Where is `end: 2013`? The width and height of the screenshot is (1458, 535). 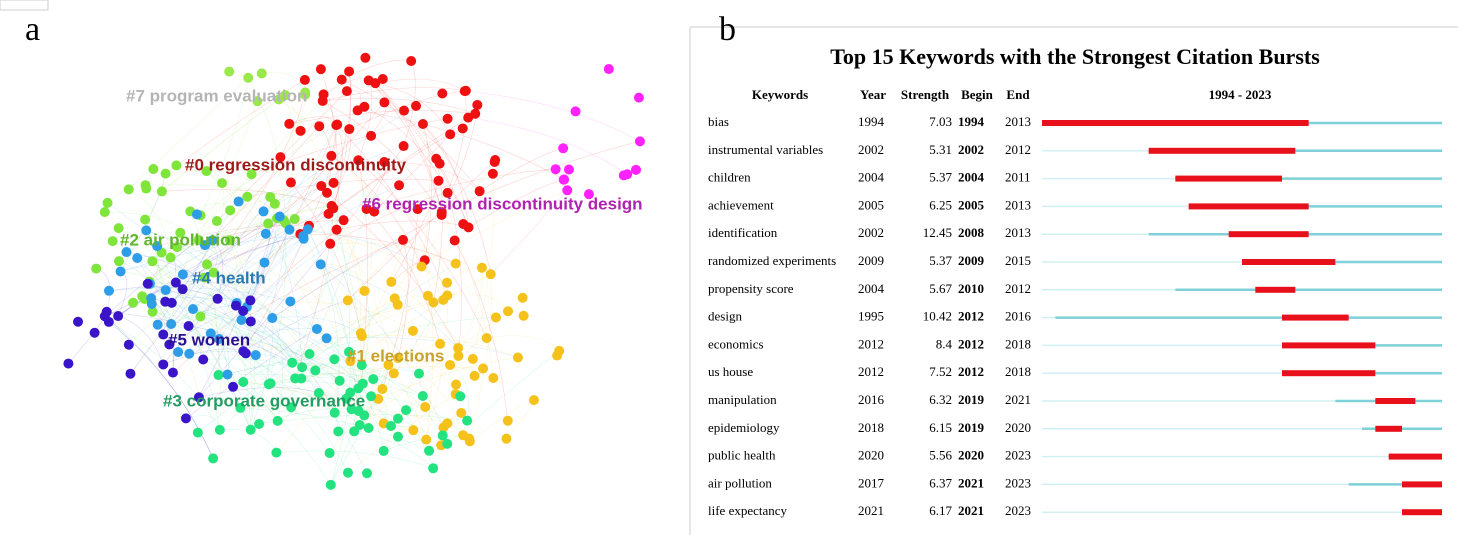 end: 2013 is located at coordinates (1018, 121).